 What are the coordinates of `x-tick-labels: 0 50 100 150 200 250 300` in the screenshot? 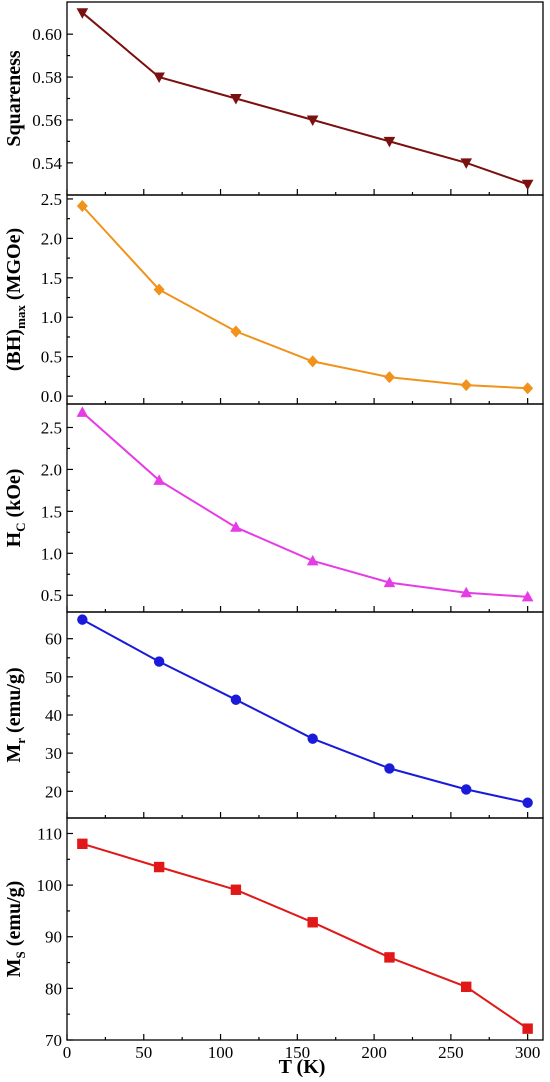 It's located at (302, 1052).